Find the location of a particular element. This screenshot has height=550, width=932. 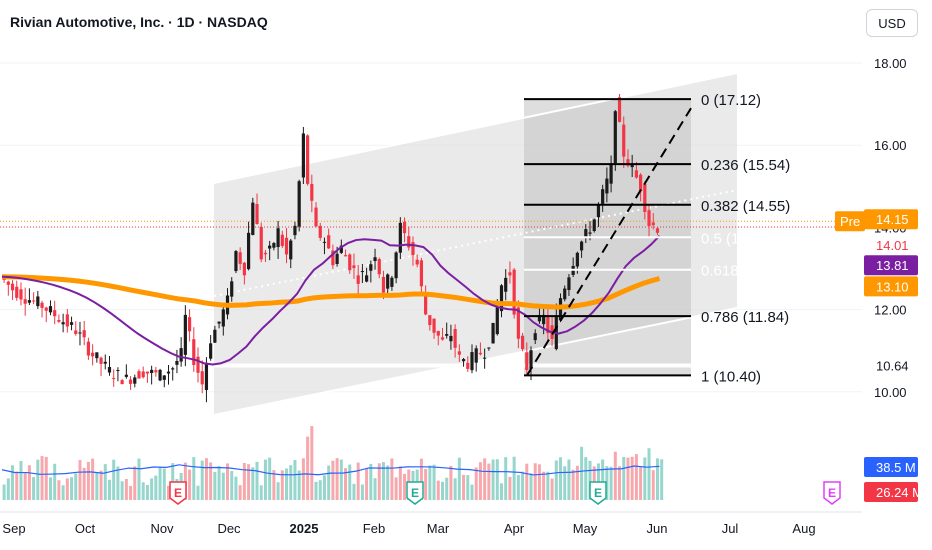

sma50-price-label: 13.81 is located at coordinates (892, 265).